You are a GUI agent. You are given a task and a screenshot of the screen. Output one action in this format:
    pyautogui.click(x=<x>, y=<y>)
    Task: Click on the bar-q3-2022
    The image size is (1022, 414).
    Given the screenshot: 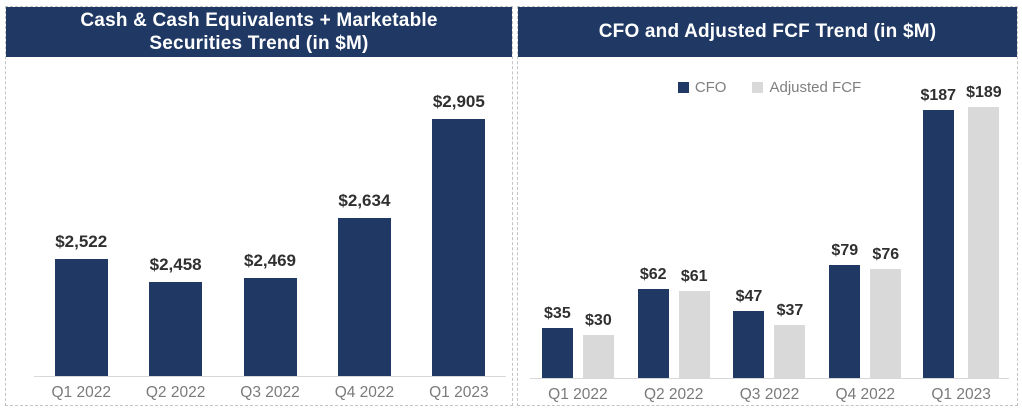 What is the action you would take?
    pyautogui.click(x=270, y=327)
    